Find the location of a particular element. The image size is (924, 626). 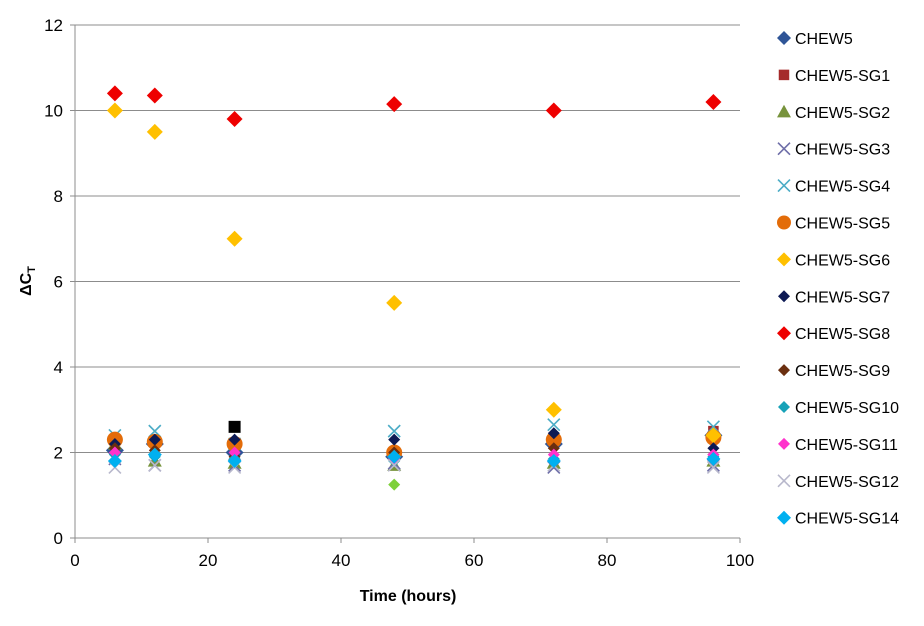

x-tick-label: 40 is located at coordinates (341, 560).